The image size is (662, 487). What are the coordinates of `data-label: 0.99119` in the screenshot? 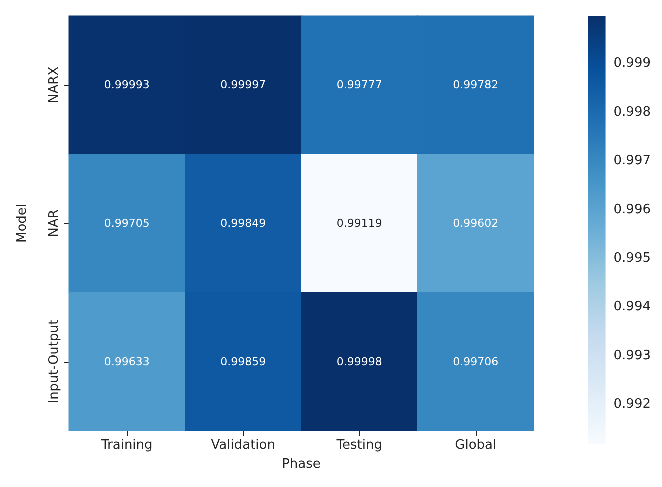 It's located at (359, 223).